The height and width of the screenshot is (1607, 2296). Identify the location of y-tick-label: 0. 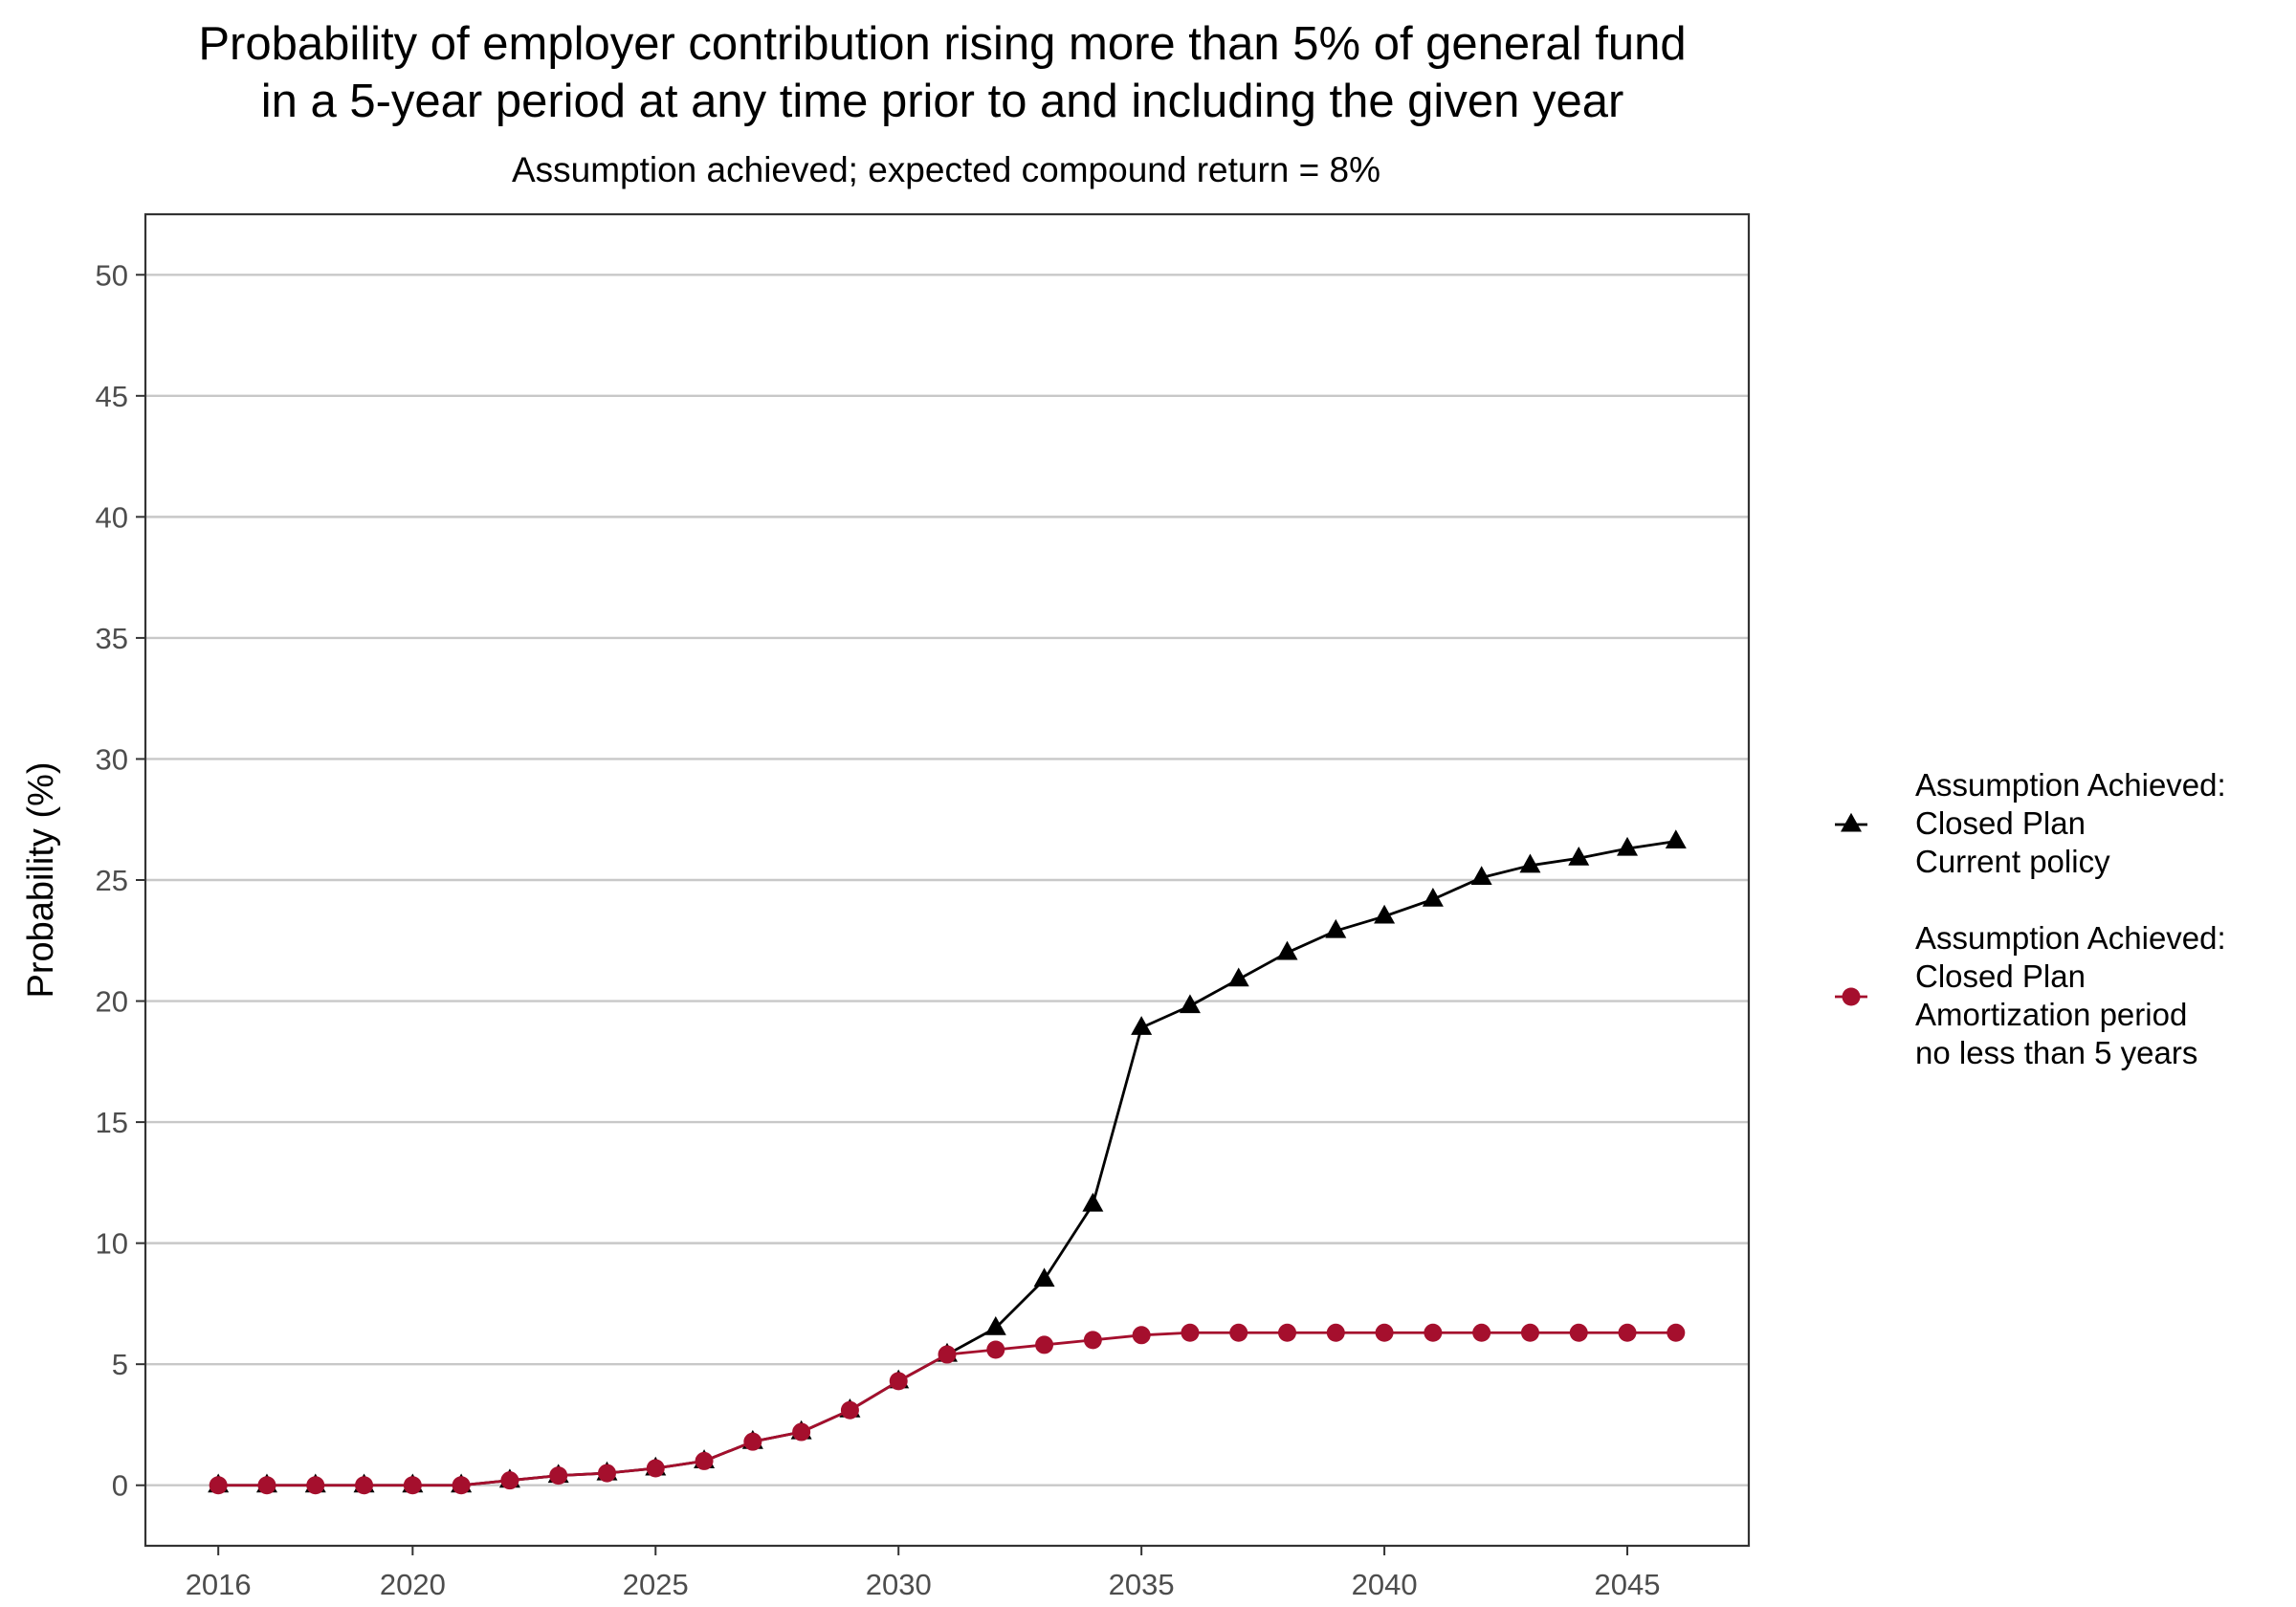
(120, 1486).